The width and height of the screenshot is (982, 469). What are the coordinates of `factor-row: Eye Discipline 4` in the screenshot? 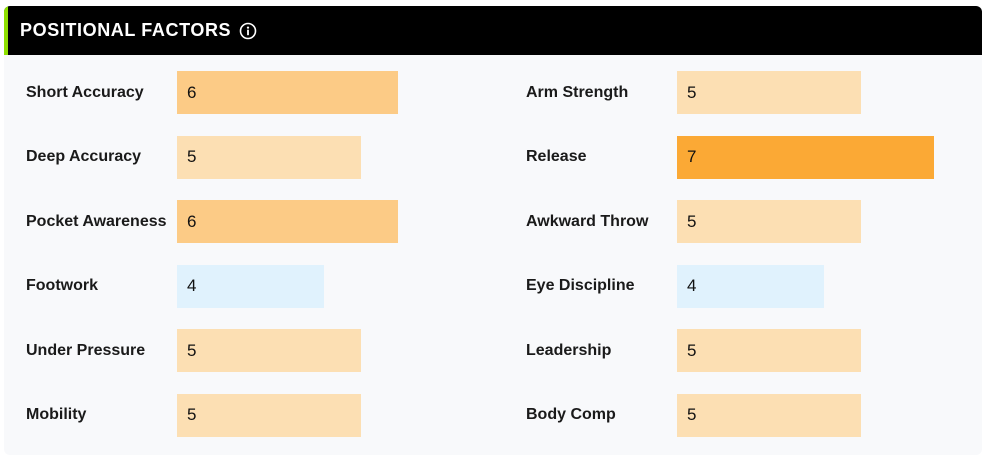 It's located at (754, 286).